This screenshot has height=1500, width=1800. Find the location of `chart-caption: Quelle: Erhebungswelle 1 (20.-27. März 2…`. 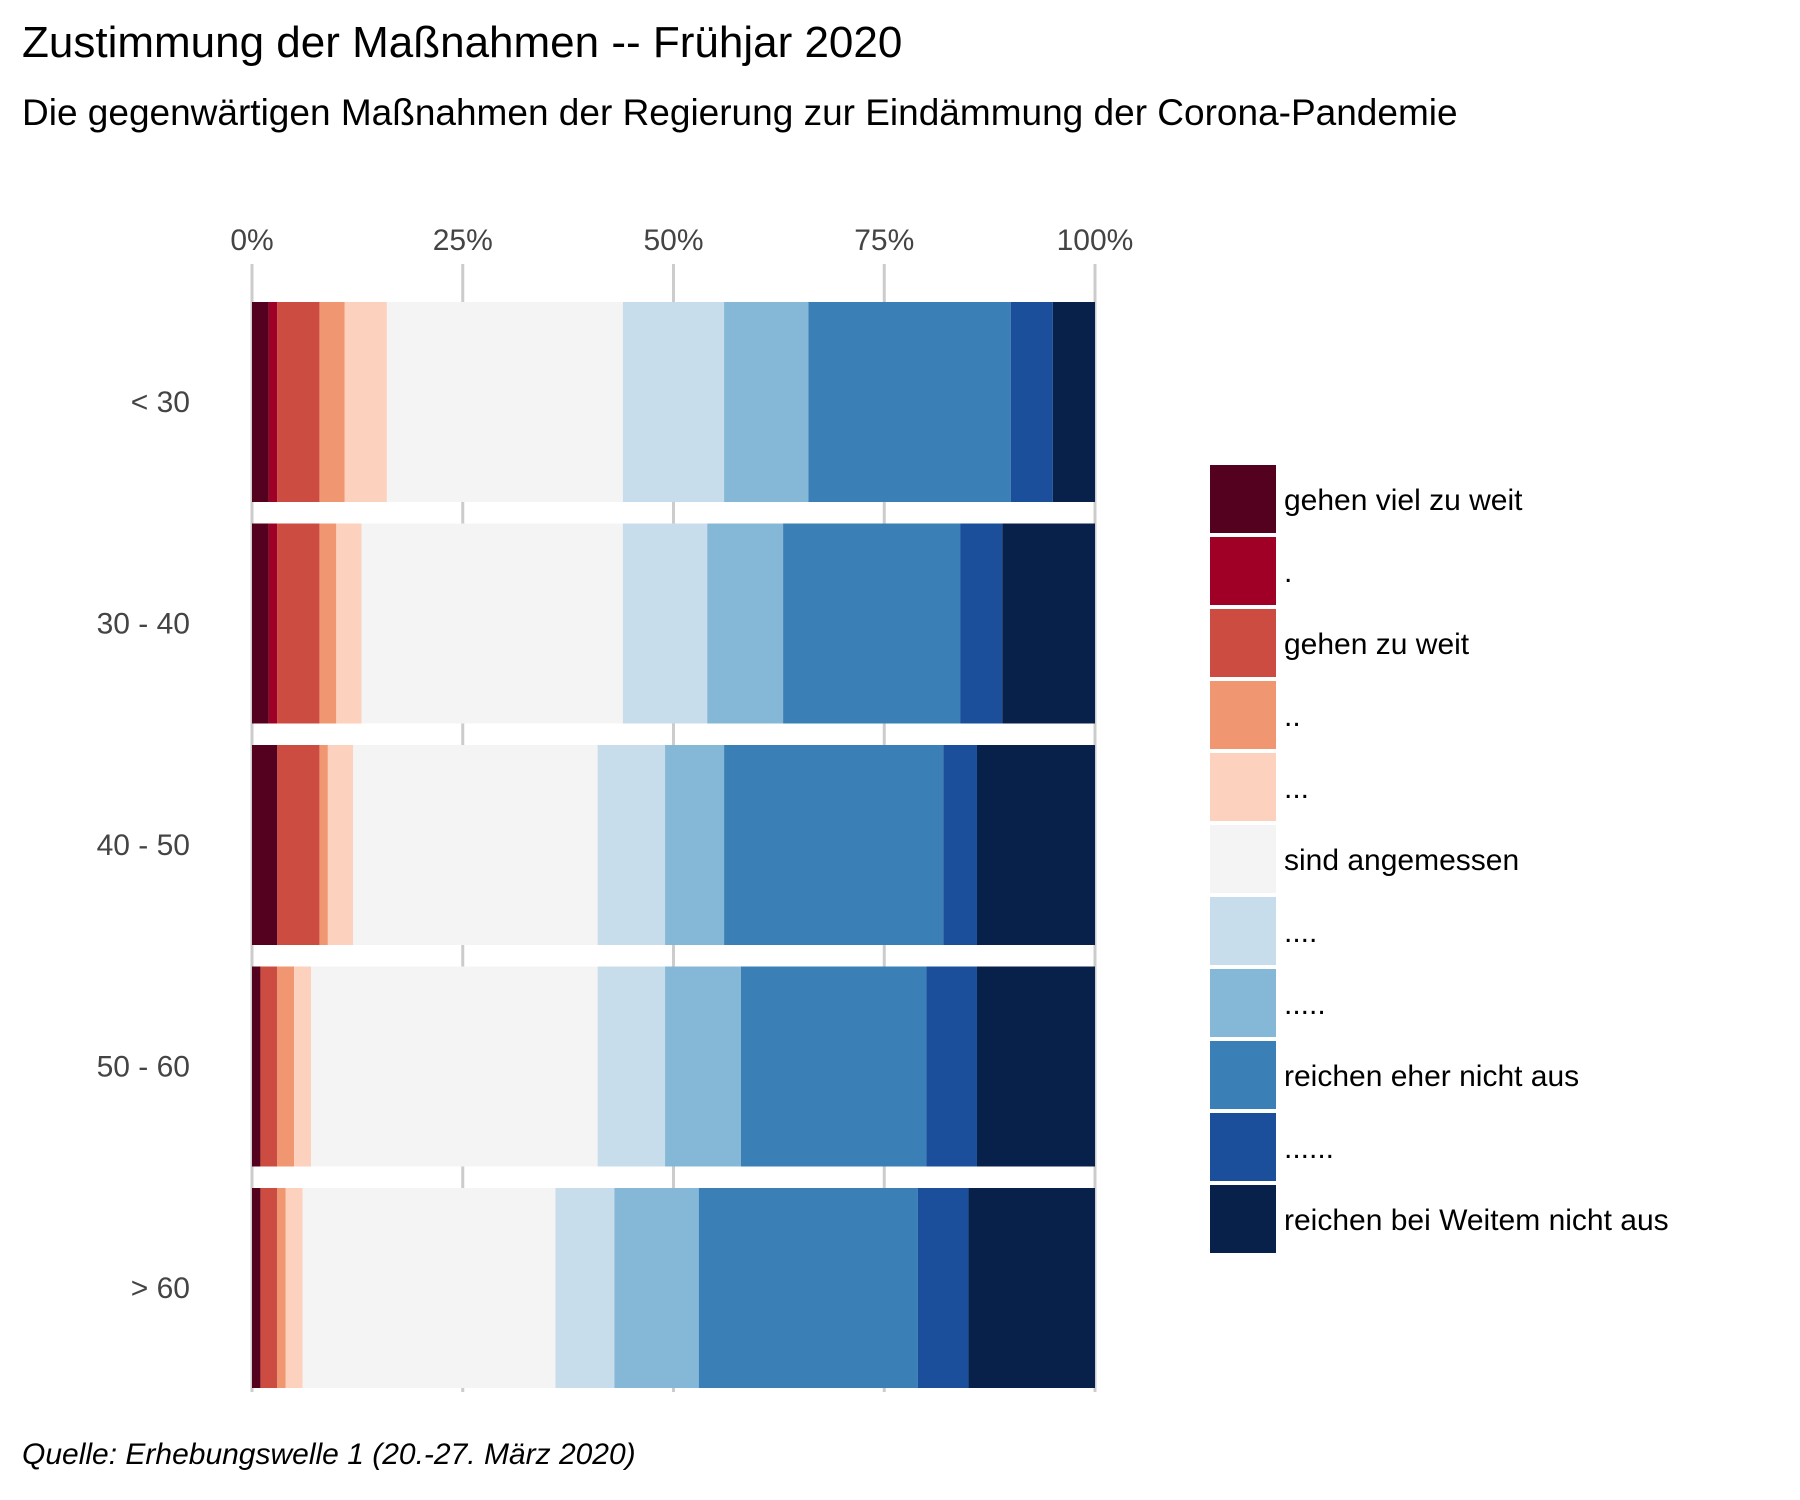

chart-caption: Quelle: Erhebungswelle 1 (20.-27. März 2… is located at coordinates (329, 1454).